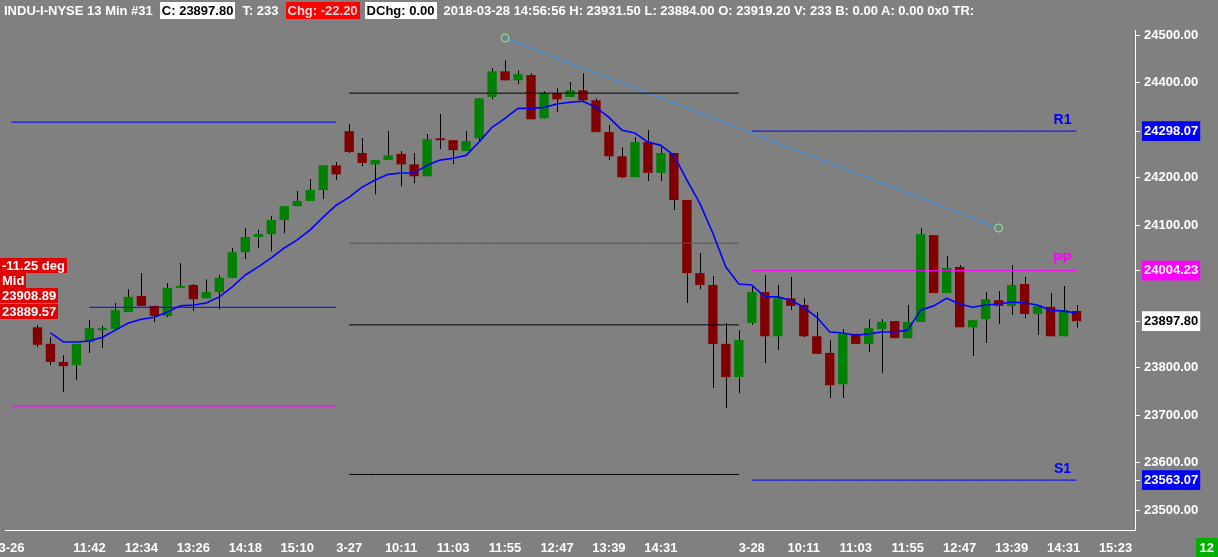 The width and height of the screenshot is (1218, 557). I want to click on annotation: Mid, so click(13, 280).